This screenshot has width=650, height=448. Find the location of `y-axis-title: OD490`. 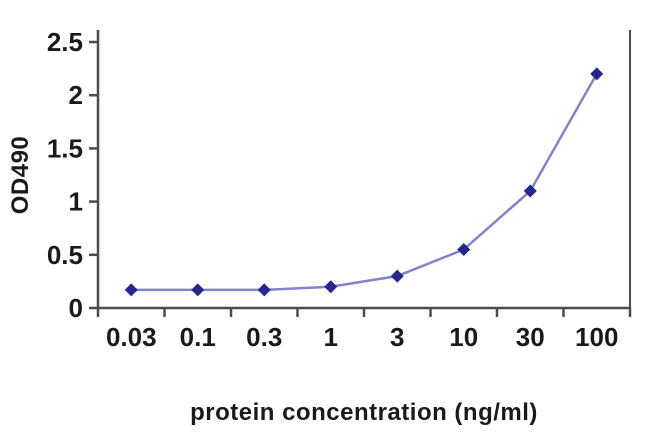

y-axis-title: OD490 is located at coordinates (20, 175).